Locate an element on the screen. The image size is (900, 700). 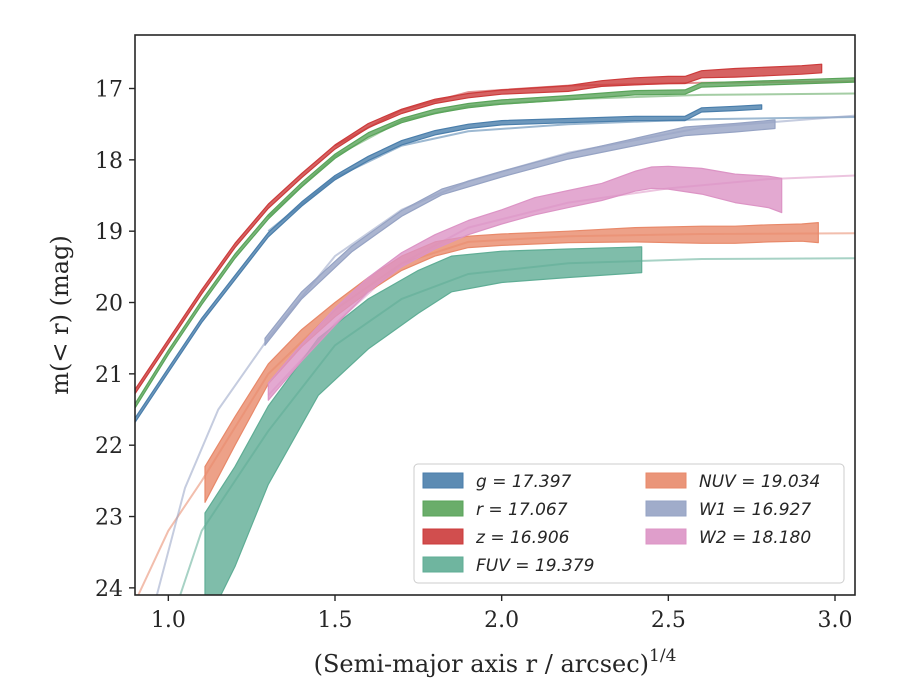
legend-label-r: r = 17.067 is located at coordinates (522, 510).